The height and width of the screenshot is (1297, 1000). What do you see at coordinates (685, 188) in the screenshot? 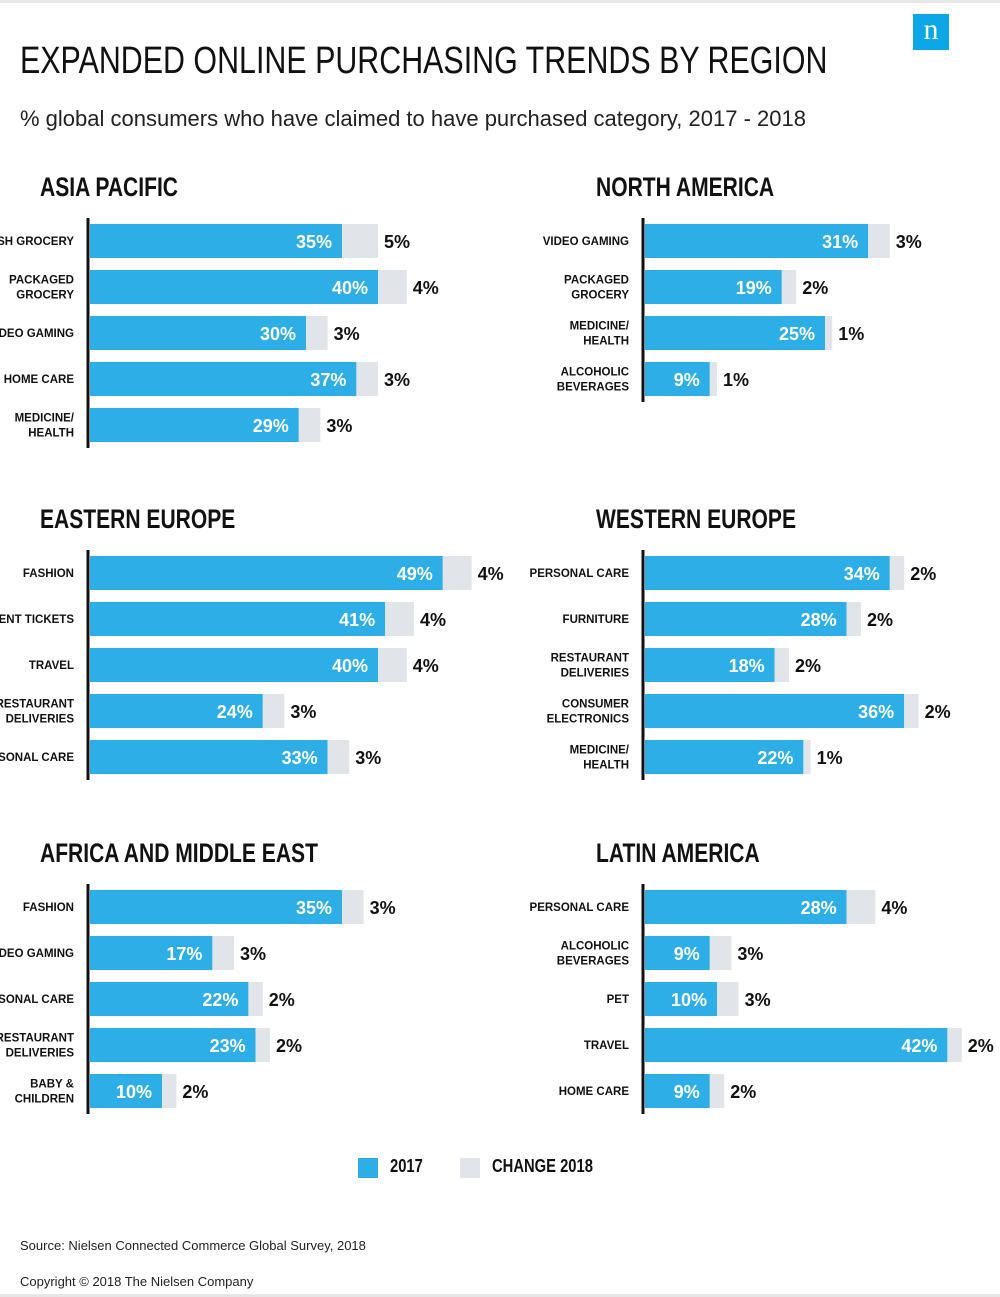
I see `region-title: NORTH AMERICA` at bounding box center [685, 188].